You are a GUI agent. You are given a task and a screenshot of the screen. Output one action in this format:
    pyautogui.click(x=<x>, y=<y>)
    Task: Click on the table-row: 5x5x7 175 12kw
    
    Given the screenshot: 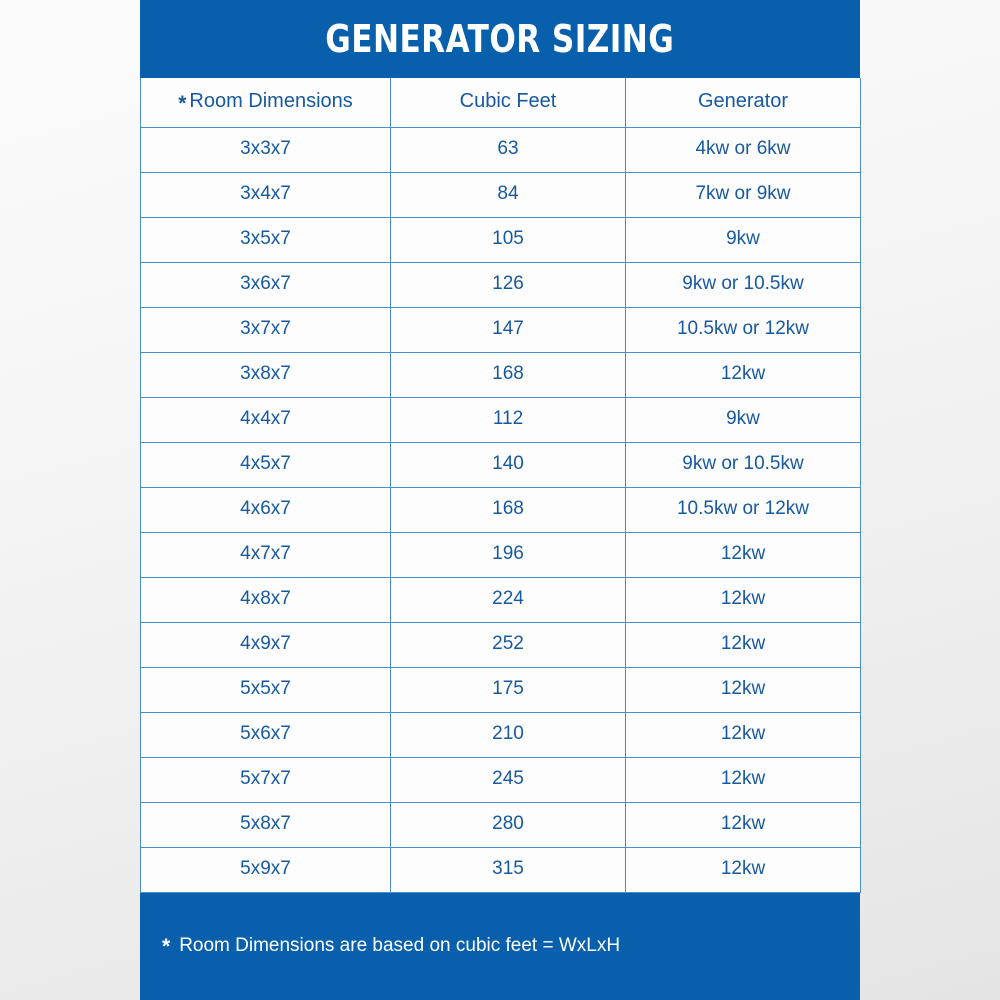 What is the action you would take?
    pyautogui.click(x=500, y=689)
    